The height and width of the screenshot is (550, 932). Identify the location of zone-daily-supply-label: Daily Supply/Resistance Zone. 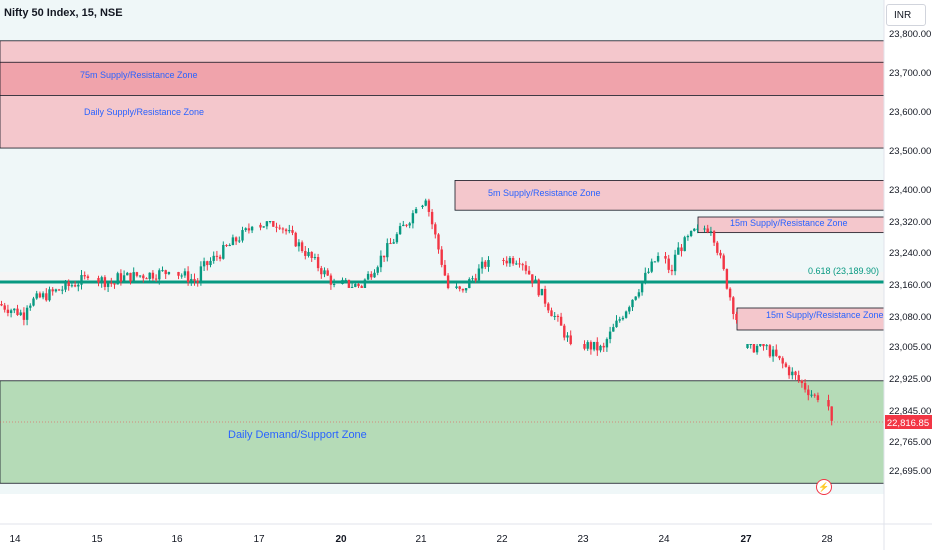
(144, 112).